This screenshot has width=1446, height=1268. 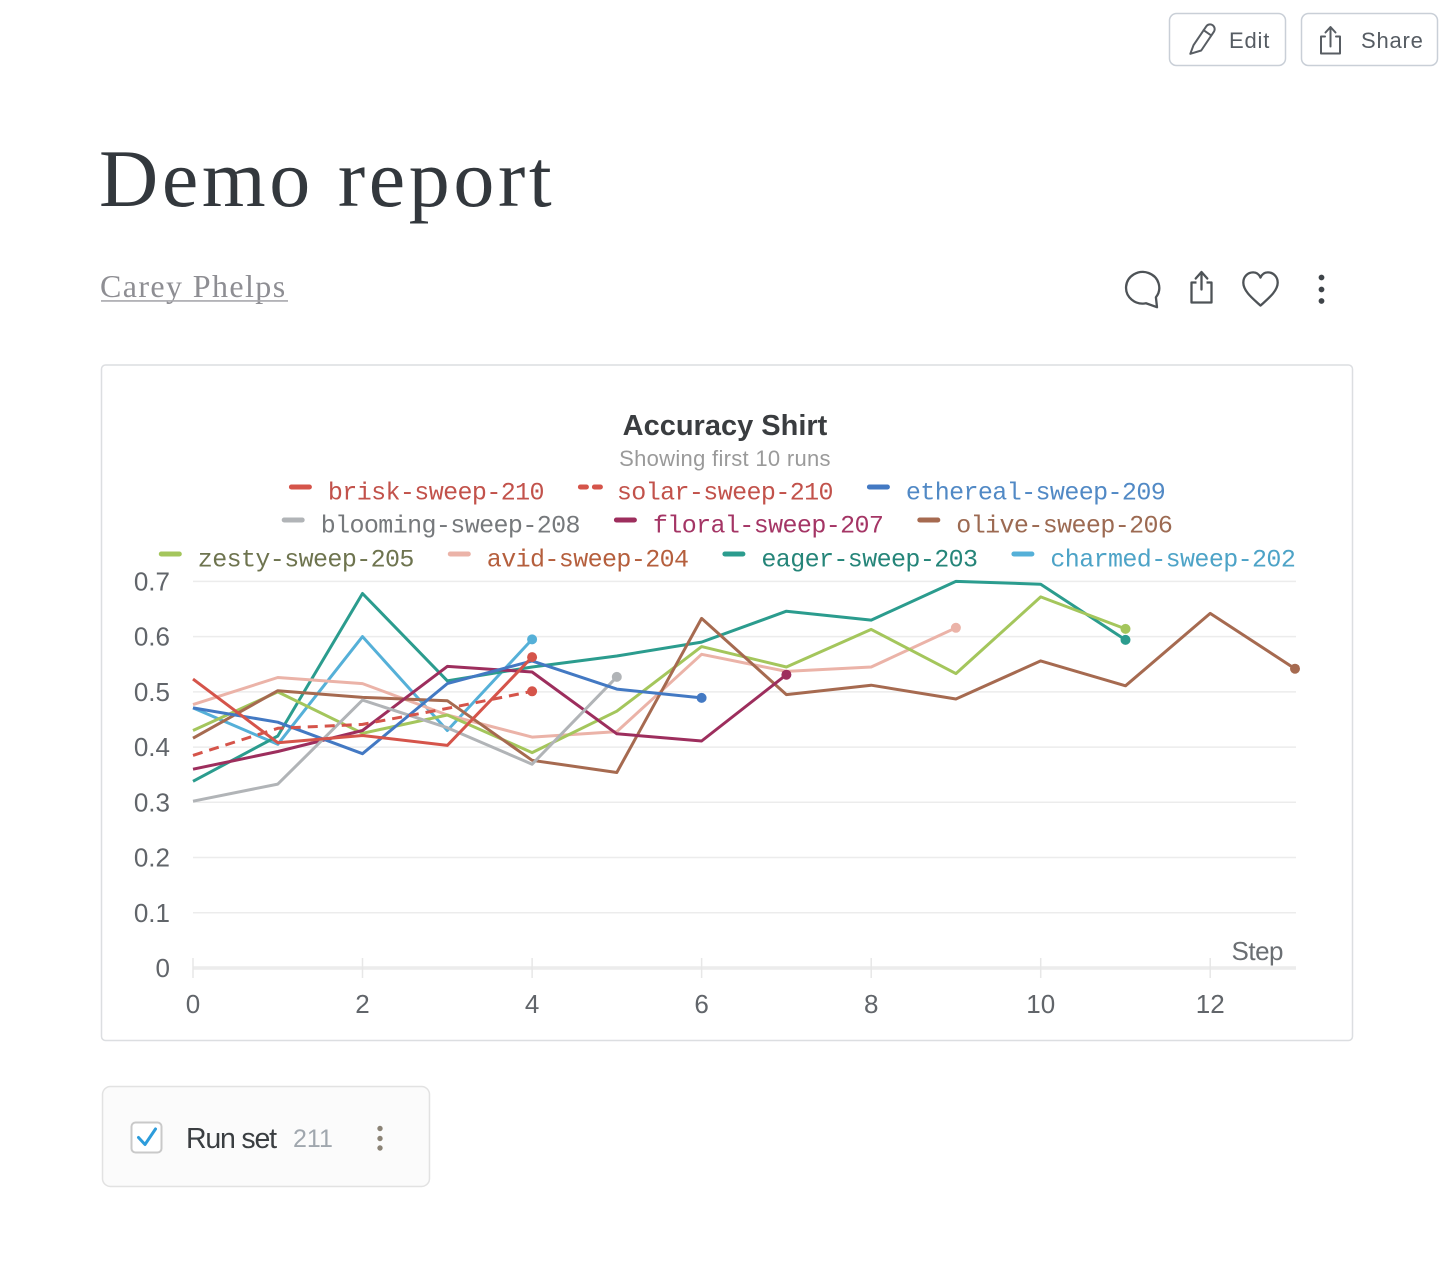 What do you see at coordinates (532, 1004) in the screenshot?
I see `svg-text: 4` at bounding box center [532, 1004].